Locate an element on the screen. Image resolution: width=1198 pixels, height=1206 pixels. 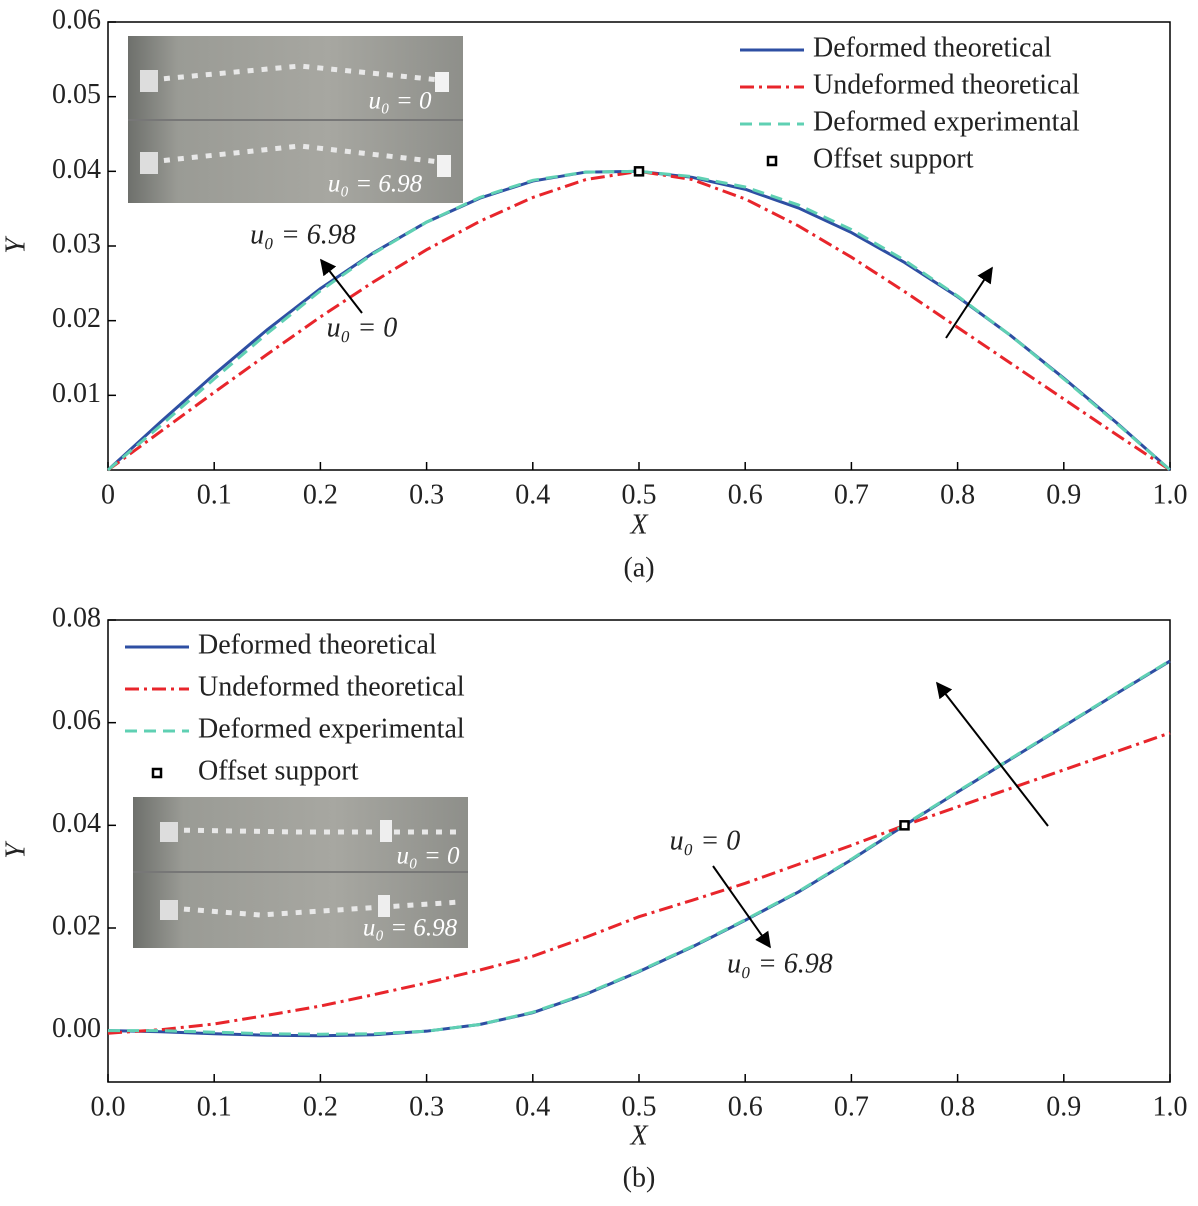
x-tick-label: 0 is located at coordinates (108, 494).